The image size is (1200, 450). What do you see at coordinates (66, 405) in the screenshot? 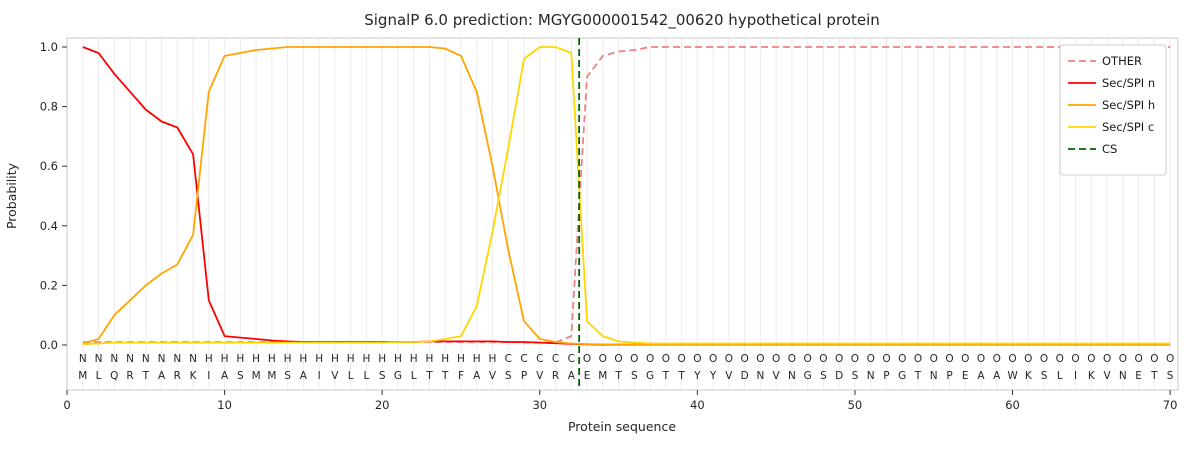
I see `x-tick-label: 0` at bounding box center [66, 405].